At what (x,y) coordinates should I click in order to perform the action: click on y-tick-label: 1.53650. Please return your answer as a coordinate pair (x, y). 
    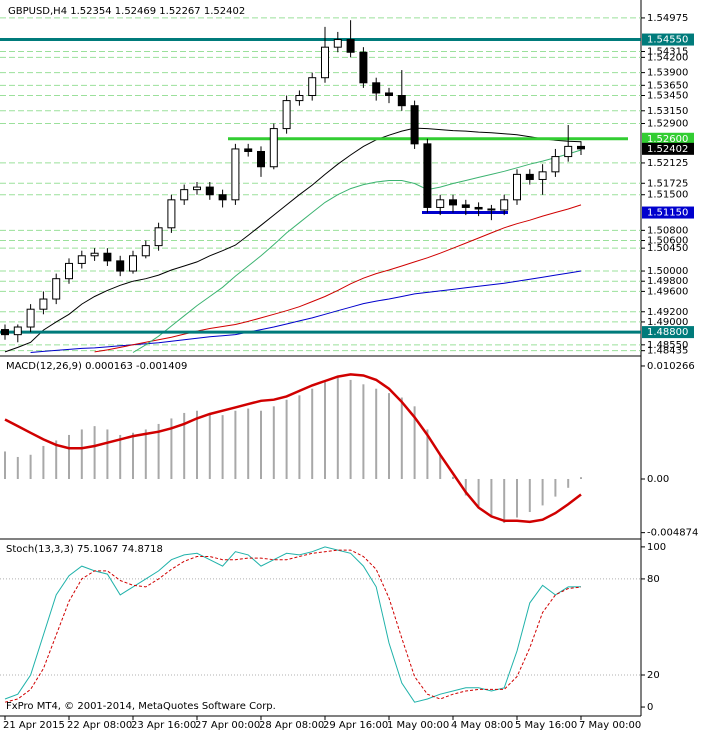
    Looking at the image, I should click on (667, 85).